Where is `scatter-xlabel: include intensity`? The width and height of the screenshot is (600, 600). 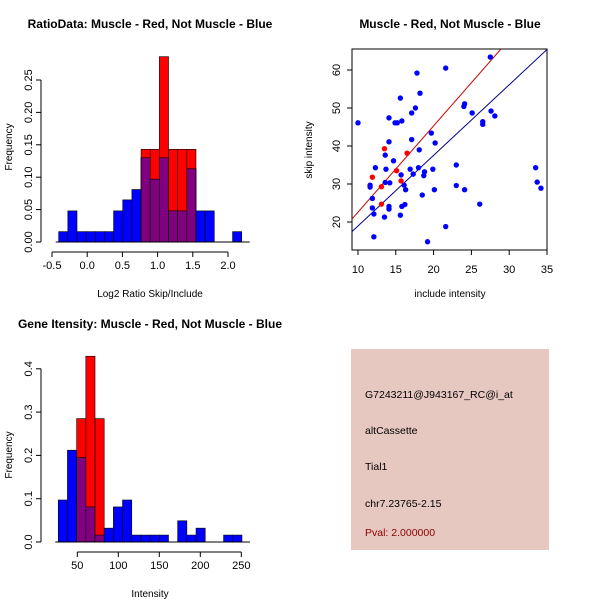 scatter-xlabel: include intensity is located at coordinates (449, 294).